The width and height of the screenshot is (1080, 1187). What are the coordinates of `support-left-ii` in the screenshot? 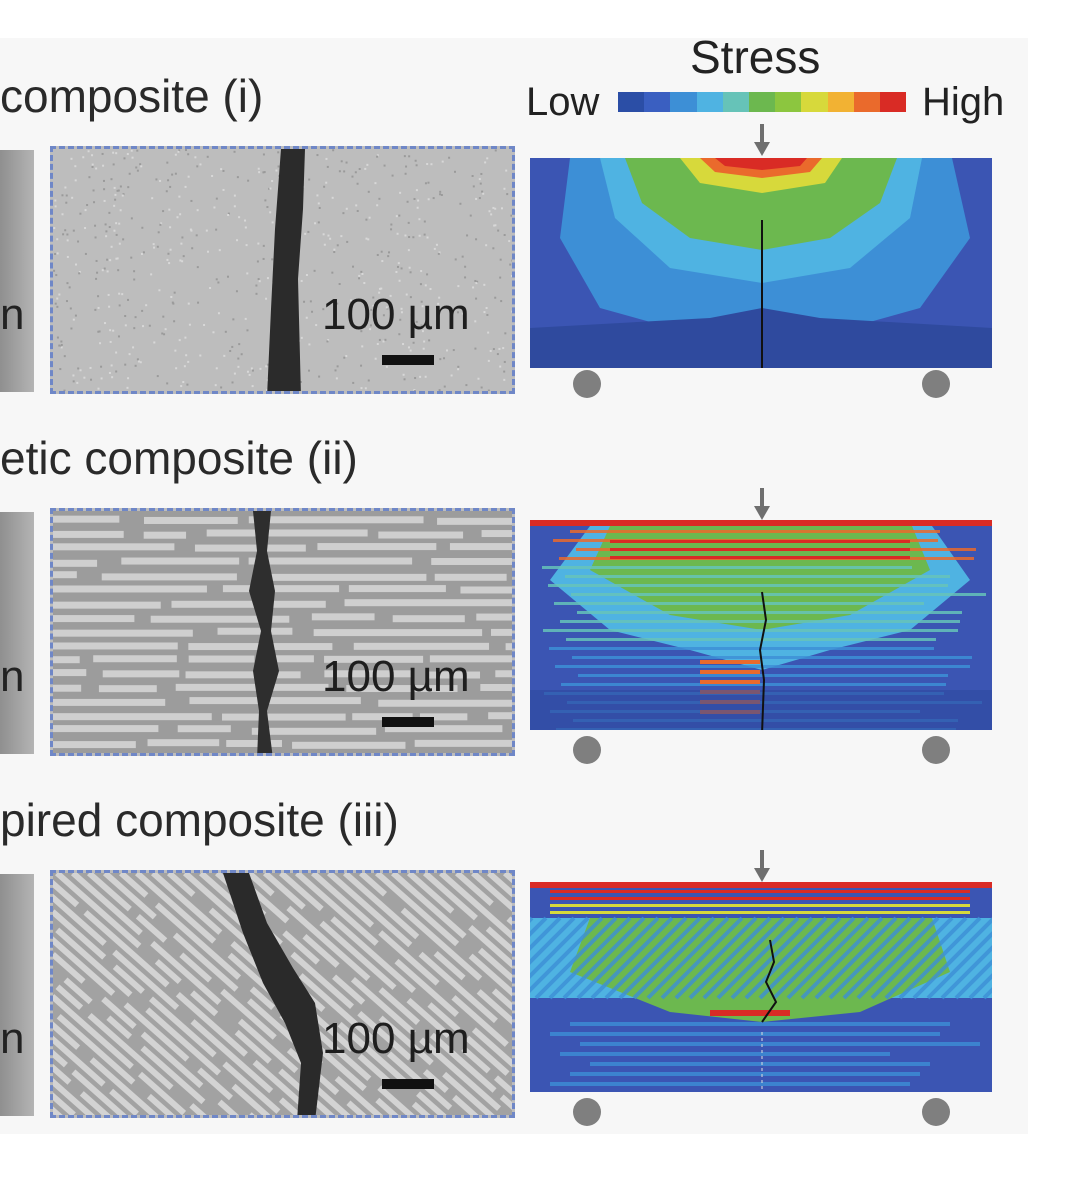 It's located at (587, 750).